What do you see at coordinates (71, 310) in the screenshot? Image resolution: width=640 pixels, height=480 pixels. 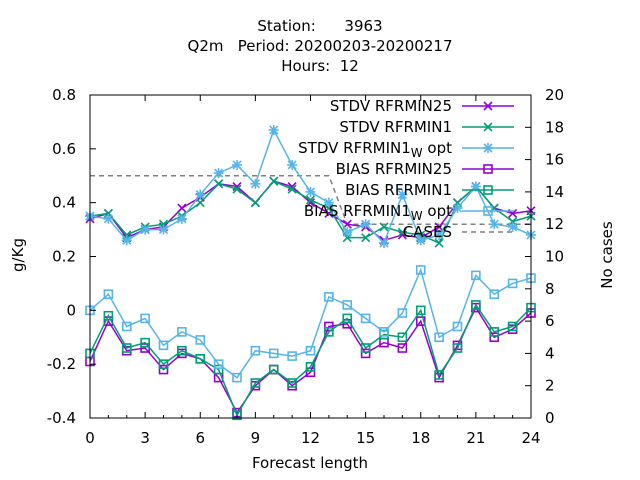 I see `y-tick-label: 0` at bounding box center [71, 310].